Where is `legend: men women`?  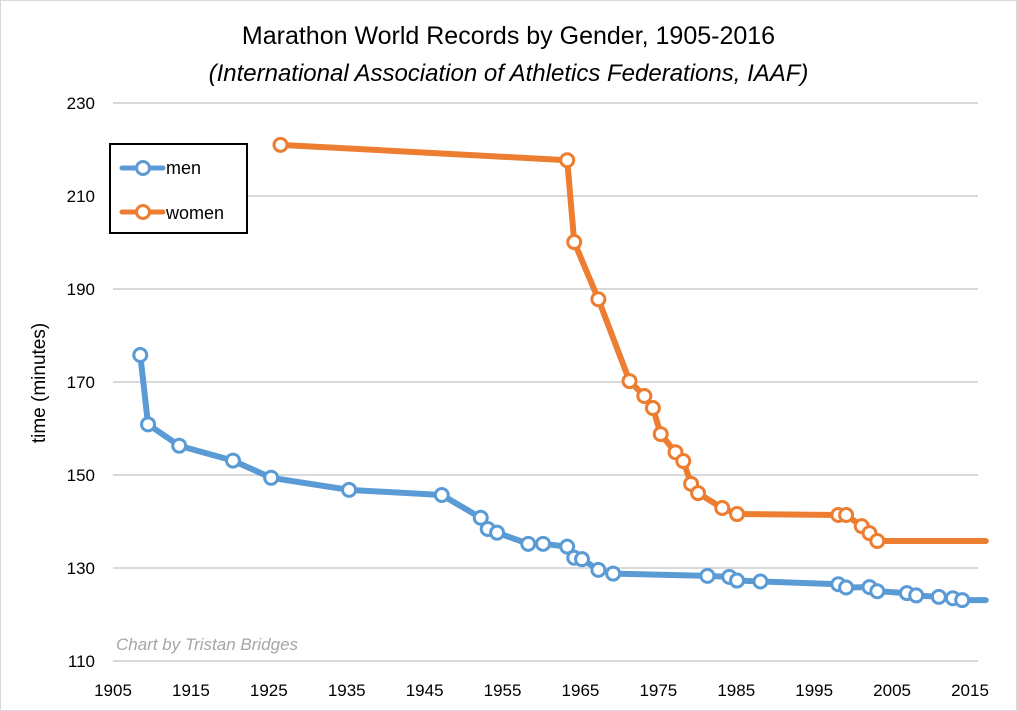
legend: men women is located at coordinates (178, 188).